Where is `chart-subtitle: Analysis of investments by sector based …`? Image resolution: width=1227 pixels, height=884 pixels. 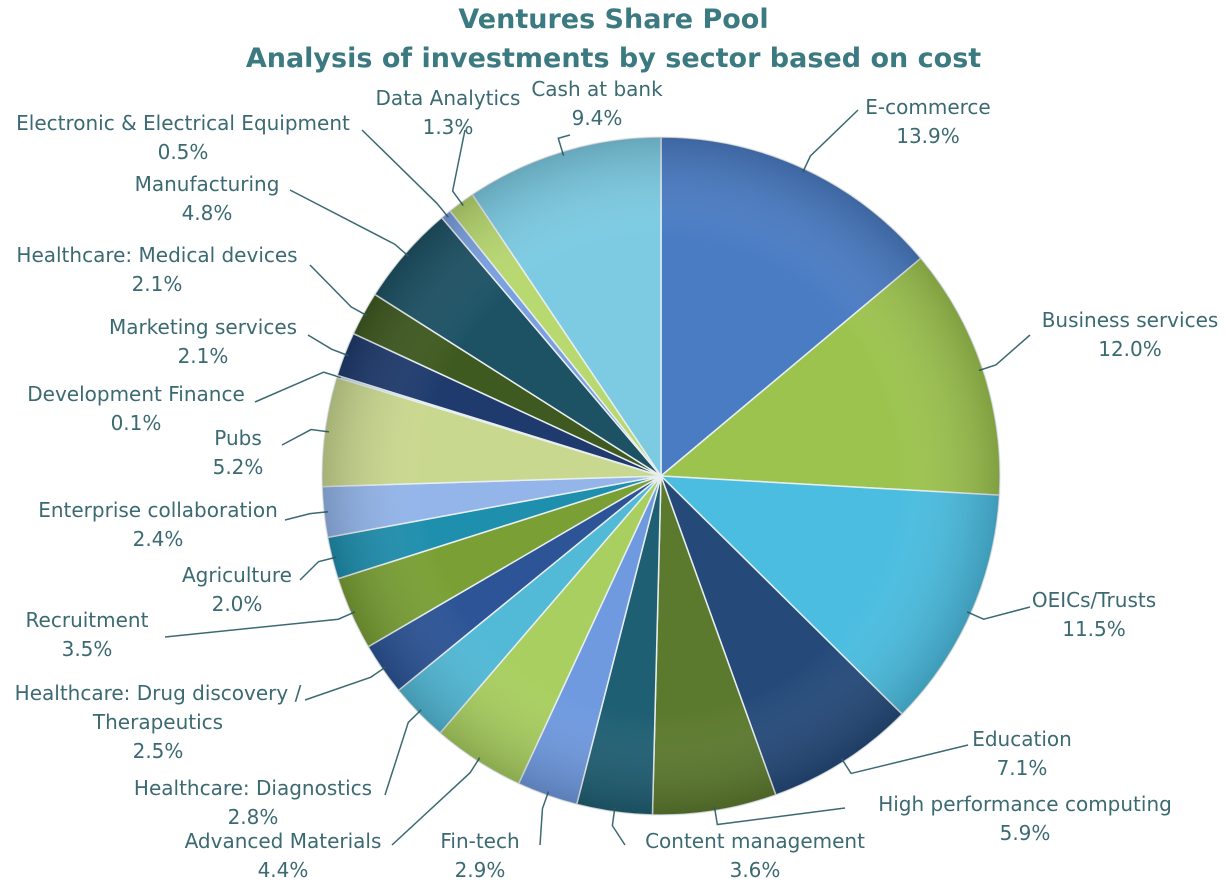
chart-subtitle: Analysis of investments by sector based … is located at coordinates (613, 58).